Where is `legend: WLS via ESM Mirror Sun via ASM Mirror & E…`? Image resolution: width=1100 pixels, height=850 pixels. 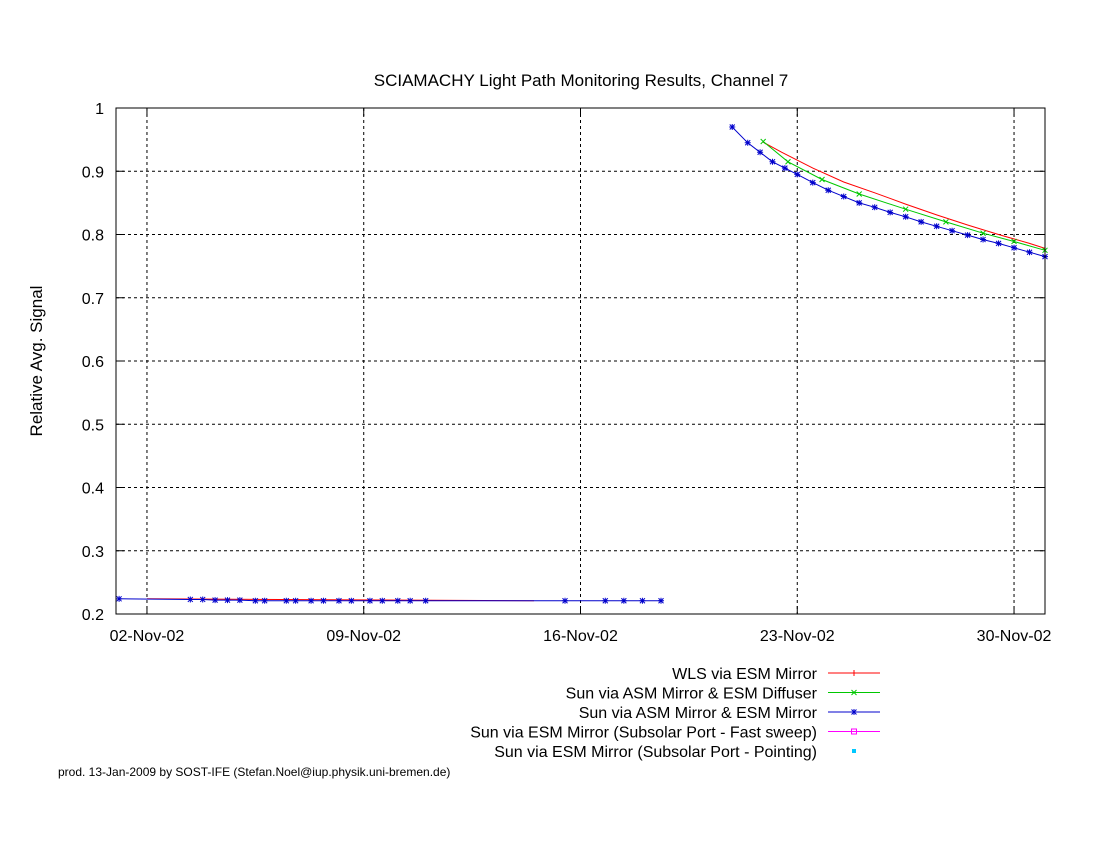 legend: WLS via ESM Mirror Sun via ASM Mirror & E… is located at coordinates (675, 713).